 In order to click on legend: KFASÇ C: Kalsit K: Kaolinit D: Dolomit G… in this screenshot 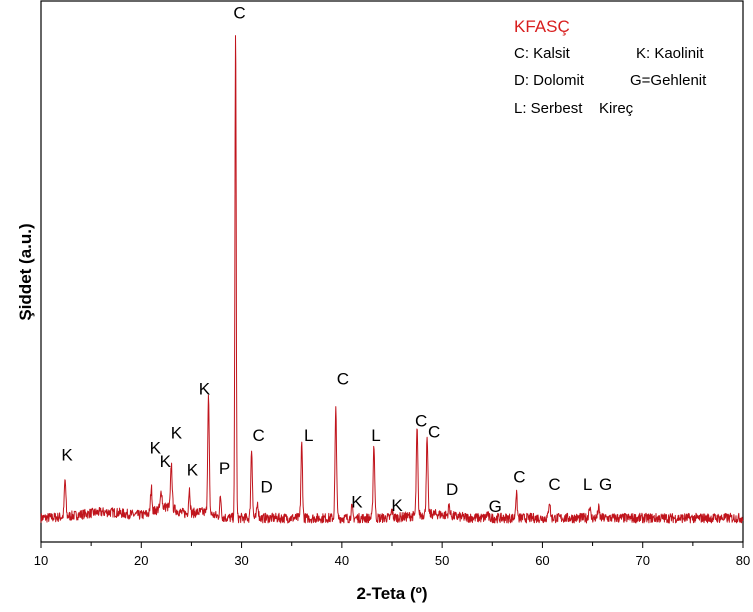, I will do `click(610, 67)`.